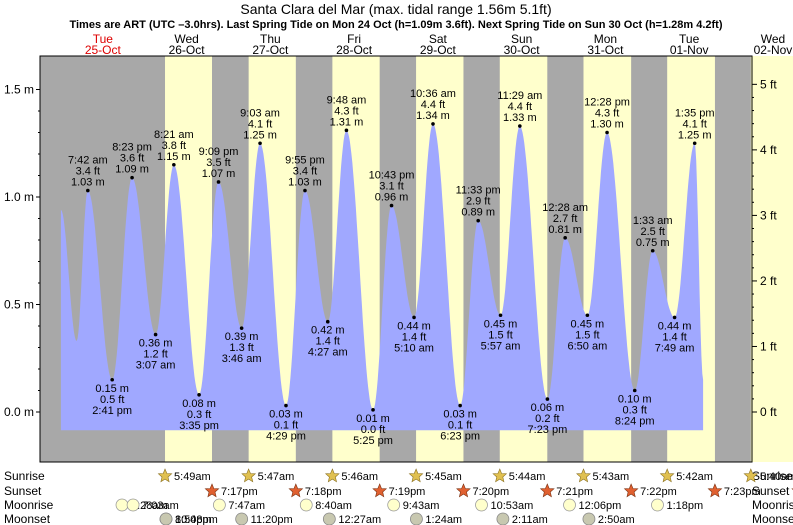 Image resolution: width=793 pixels, height=525 pixels. Describe the element at coordinates (346, 111) in the screenshot. I see `high-tide-feet: 4.3 ft` at that location.